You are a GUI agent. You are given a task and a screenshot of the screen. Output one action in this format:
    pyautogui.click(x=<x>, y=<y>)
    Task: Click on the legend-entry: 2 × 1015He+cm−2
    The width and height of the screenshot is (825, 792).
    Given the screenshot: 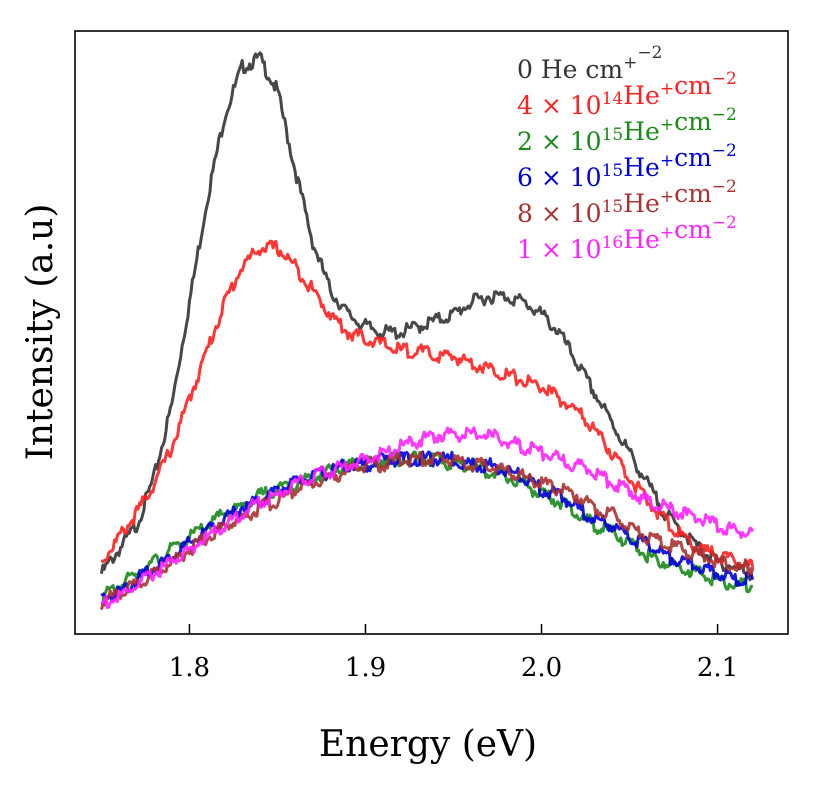 What is the action you would take?
    pyautogui.click(x=627, y=130)
    